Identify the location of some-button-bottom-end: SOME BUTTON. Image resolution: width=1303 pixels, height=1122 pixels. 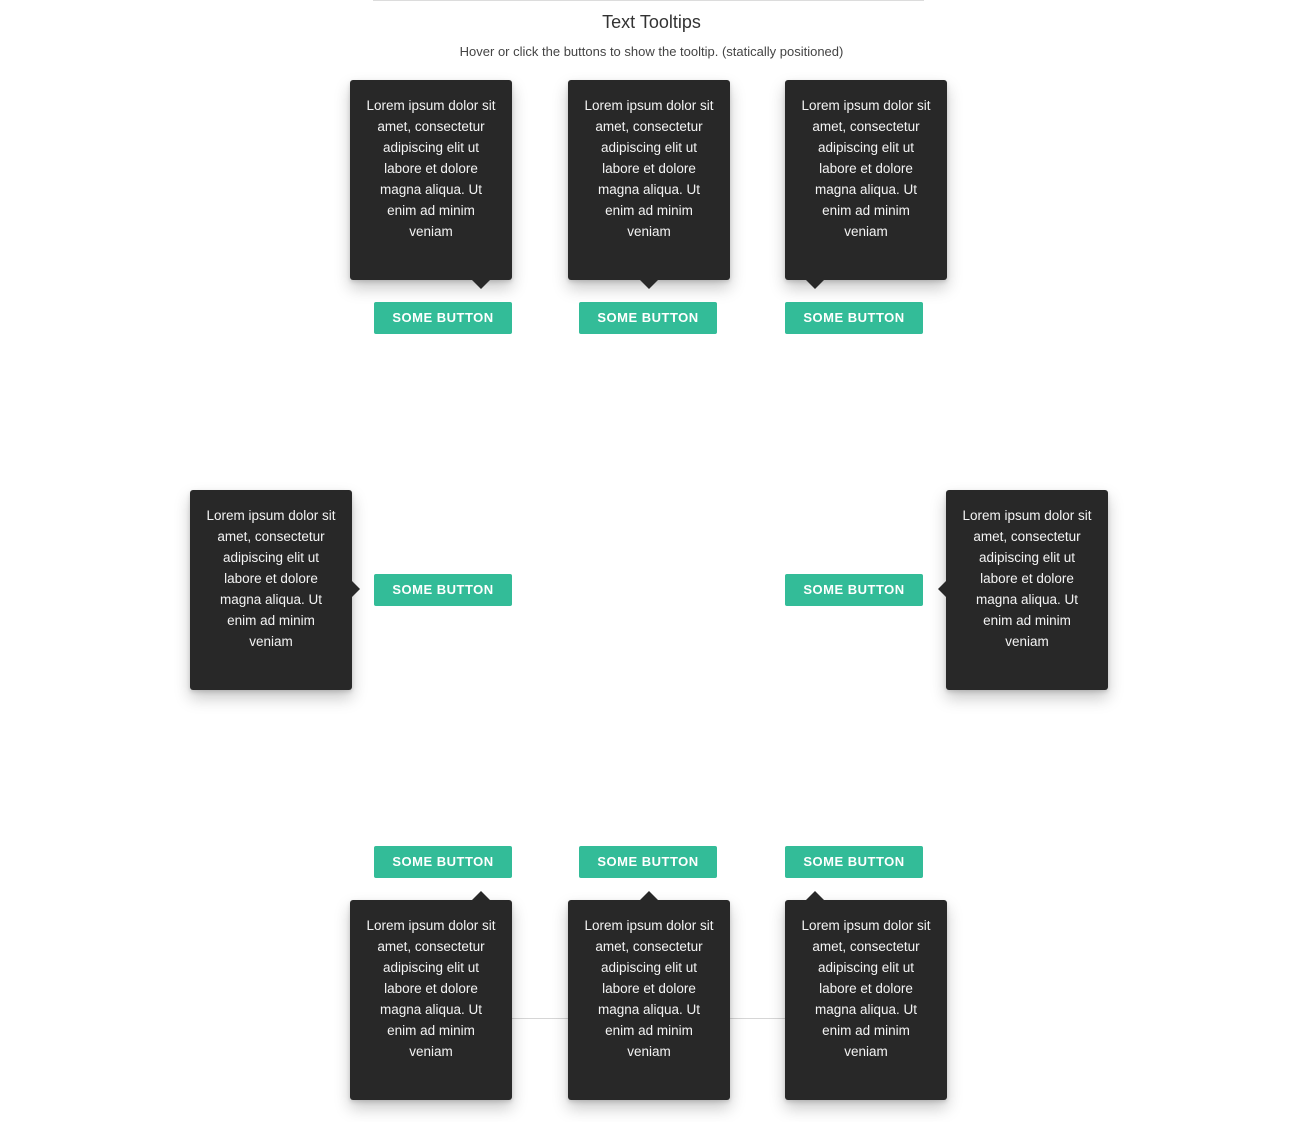
(443, 862).